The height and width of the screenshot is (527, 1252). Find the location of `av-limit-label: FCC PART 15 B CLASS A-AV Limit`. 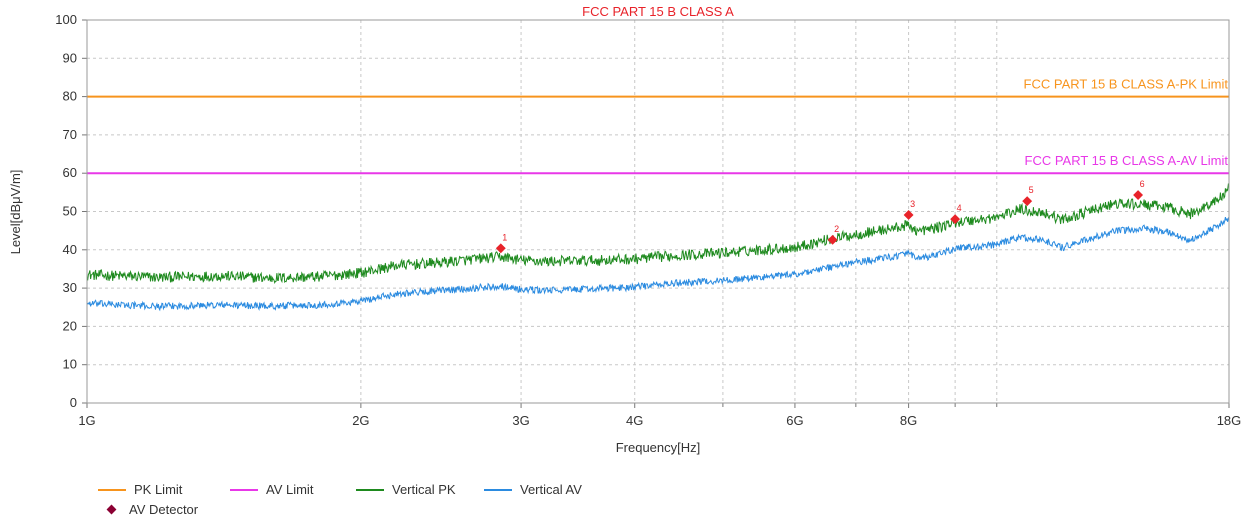

av-limit-label: FCC PART 15 B CLASS A-AV Limit is located at coordinates (1127, 160).